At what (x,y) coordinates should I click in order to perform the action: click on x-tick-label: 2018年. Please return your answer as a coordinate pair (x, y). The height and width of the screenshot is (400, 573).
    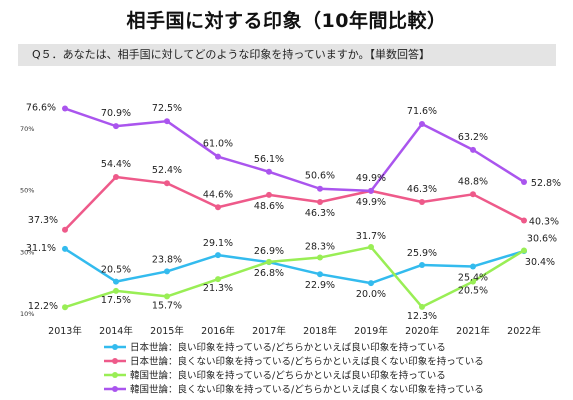
    Looking at the image, I should click on (320, 331).